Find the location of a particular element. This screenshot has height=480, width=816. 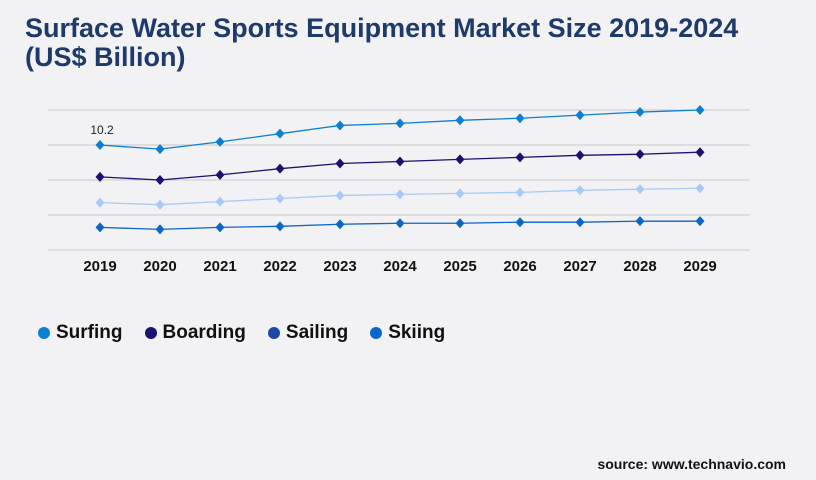

x-tick-label: 2025 is located at coordinates (459, 266).